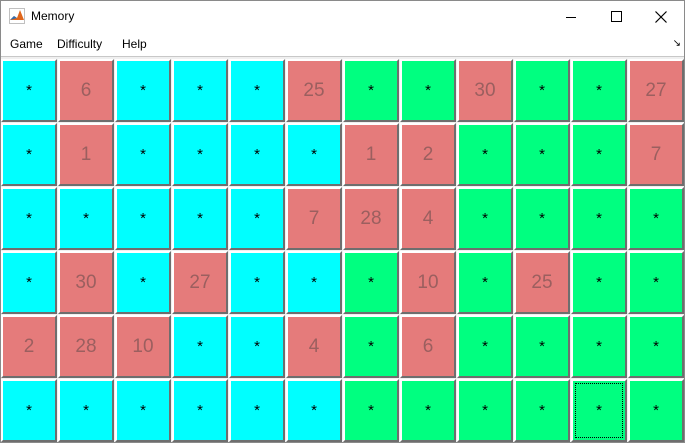 The width and height of the screenshot is (685, 443). What do you see at coordinates (53, 16) in the screenshot?
I see `window-title: Memory` at bounding box center [53, 16].